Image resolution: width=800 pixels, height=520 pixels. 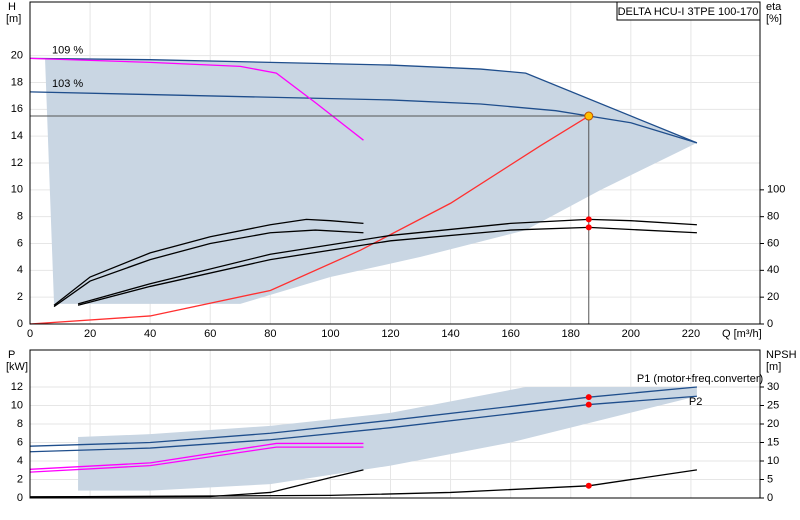 What do you see at coordinates (773, 367) in the screenshot?
I see `y2-axis-unit: [m]` at bounding box center [773, 367].